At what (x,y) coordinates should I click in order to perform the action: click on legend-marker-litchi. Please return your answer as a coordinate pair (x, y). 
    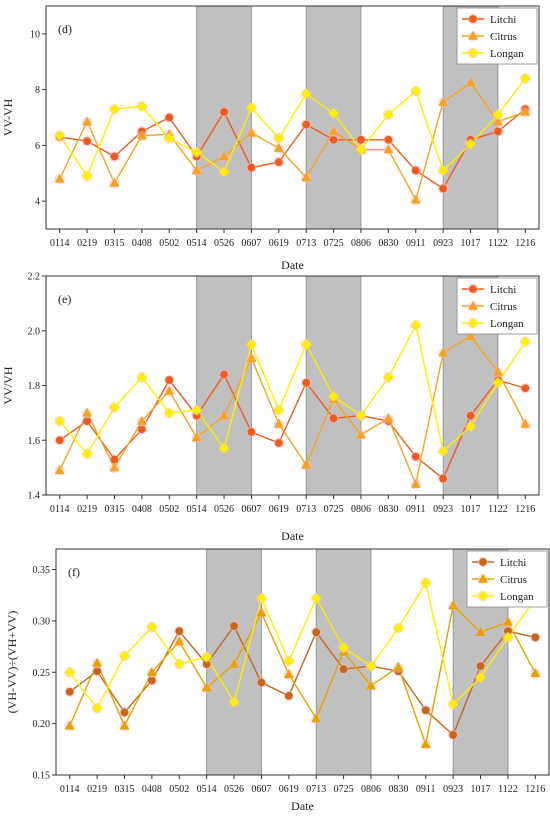
    Looking at the image, I should click on (473, 19).